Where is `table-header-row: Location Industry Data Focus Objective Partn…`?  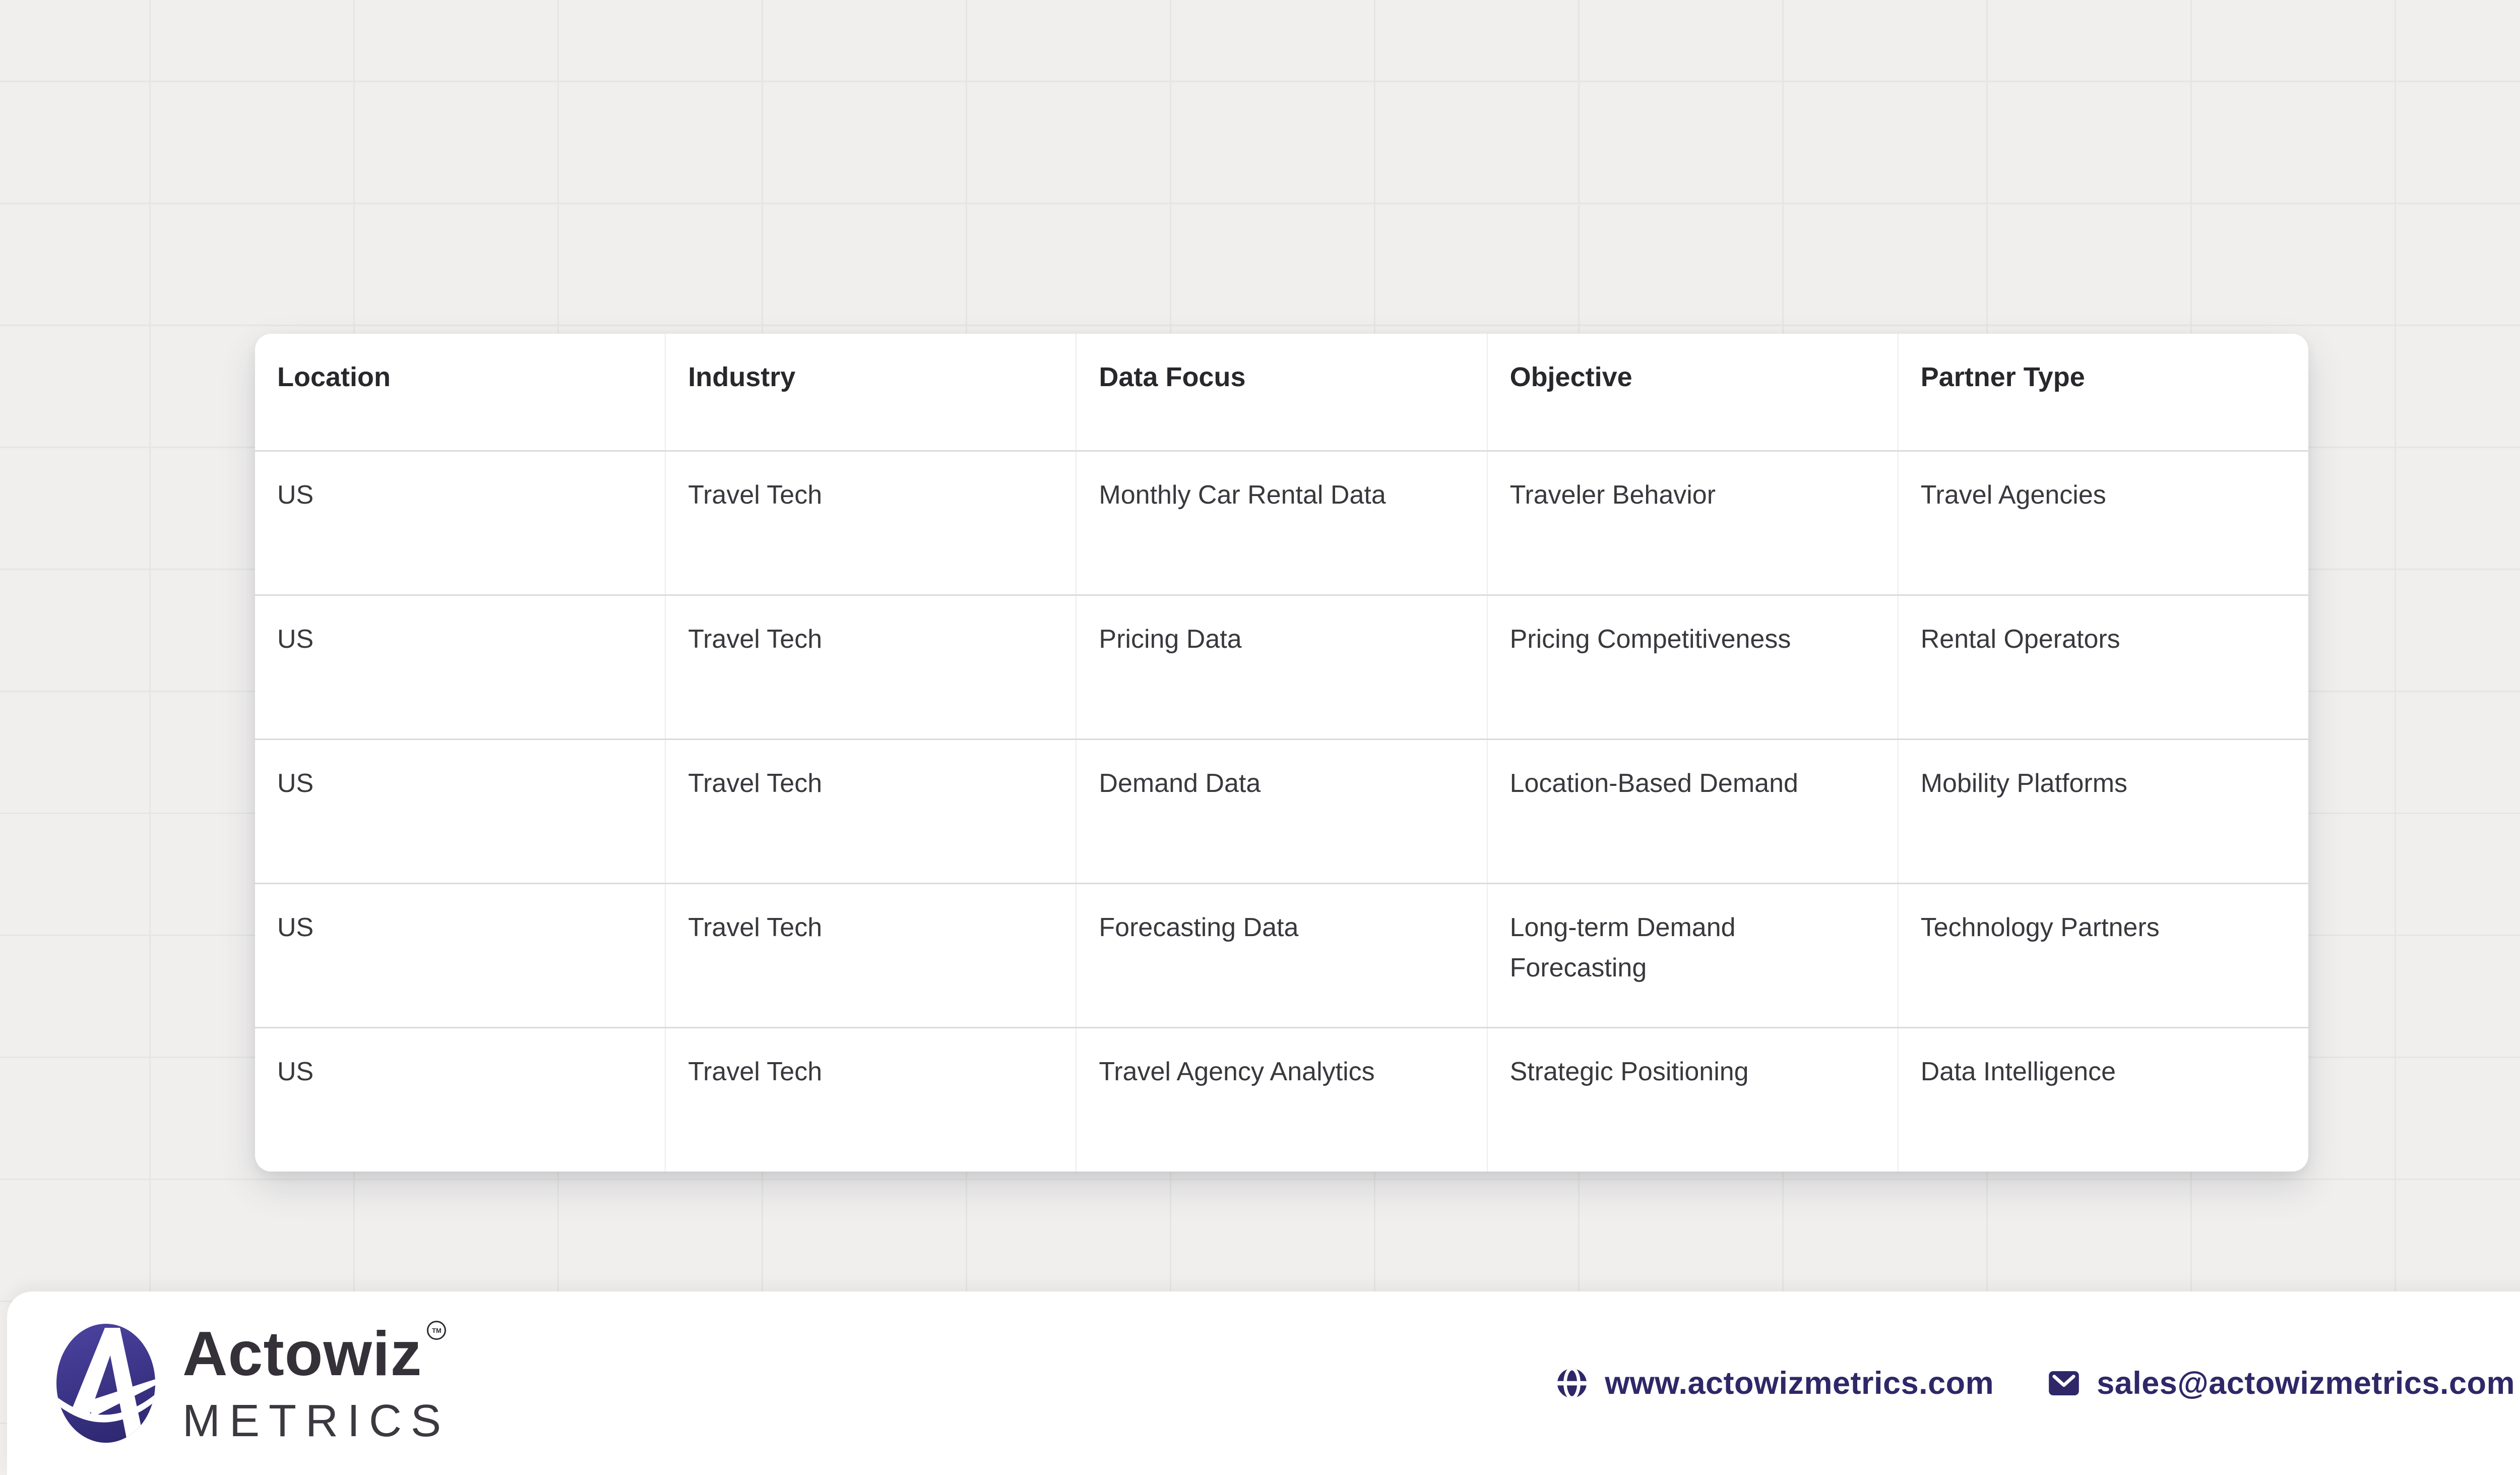 table-header-row: Location Industry Data Focus Objective Partn… is located at coordinates (1281, 392).